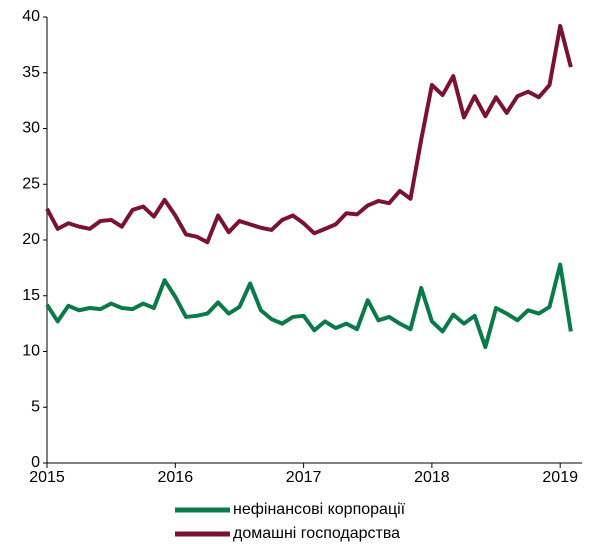 This screenshot has width=592, height=544. Describe the element at coordinates (31, 72) in the screenshot. I see `y-tick-label: 35` at that location.